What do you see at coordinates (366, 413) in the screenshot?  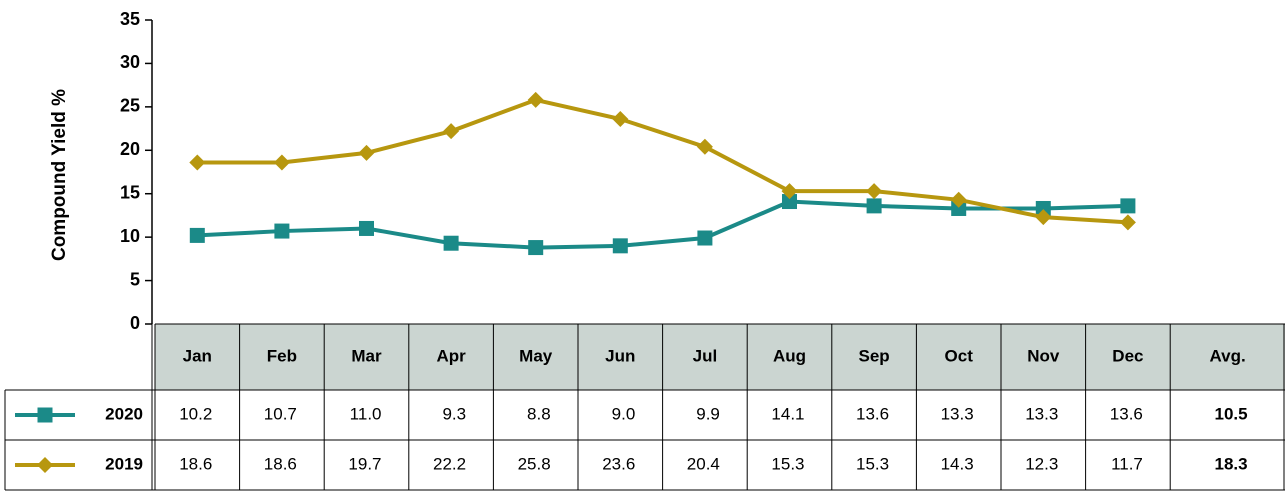 I see `table-value: 11.0` at bounding box center [366, 413].